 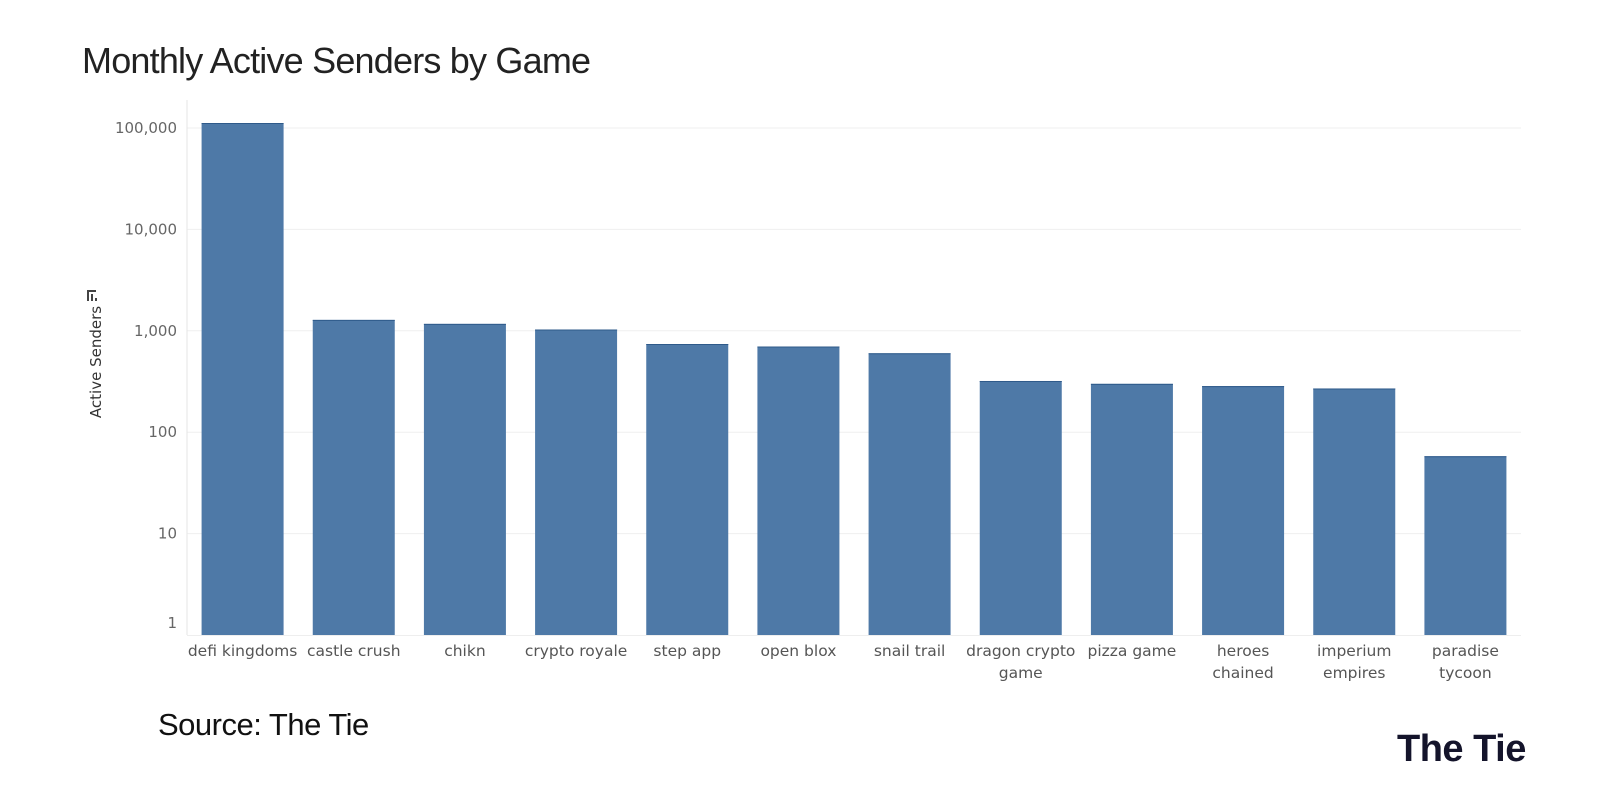 I want to click on category-label: snail trail, so click(x=910, y=651).